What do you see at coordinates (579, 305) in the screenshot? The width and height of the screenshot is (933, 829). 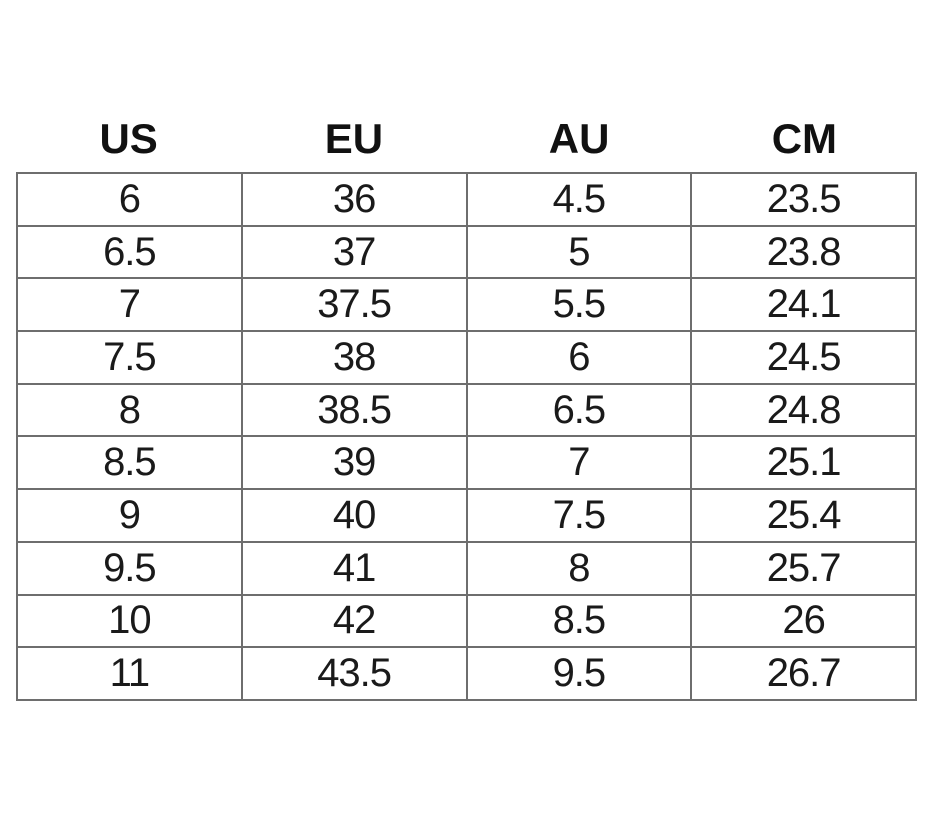 I see `cell-au: 5.5` at bounding box center [579, 305].